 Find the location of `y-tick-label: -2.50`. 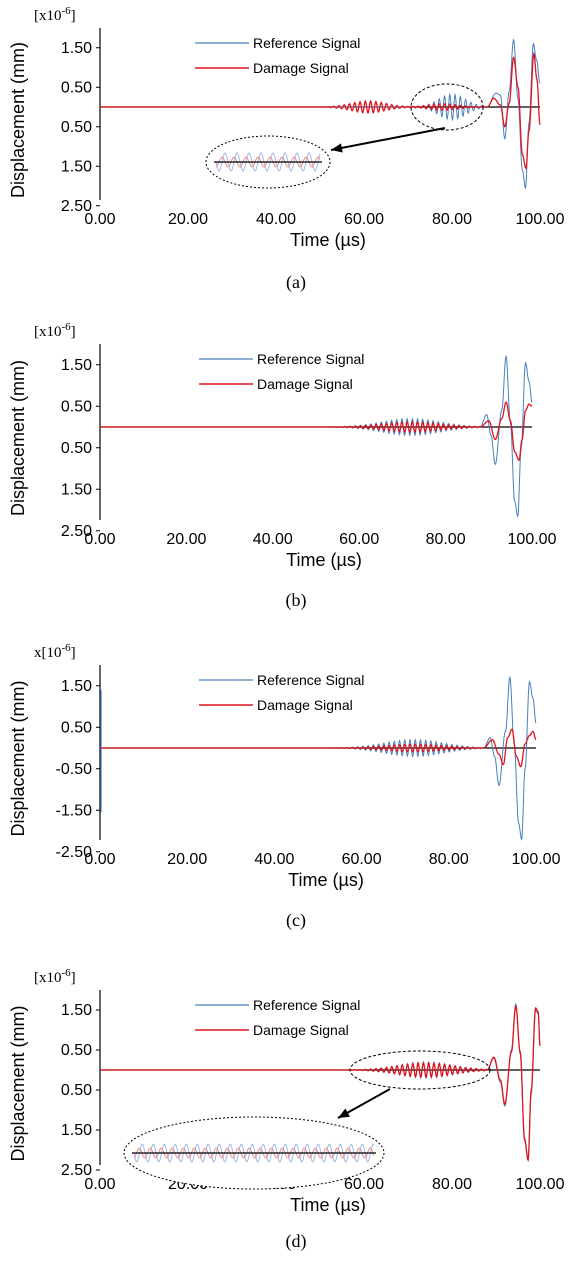

y-tick-label: -2.50 is located at coordinates (74, 852).